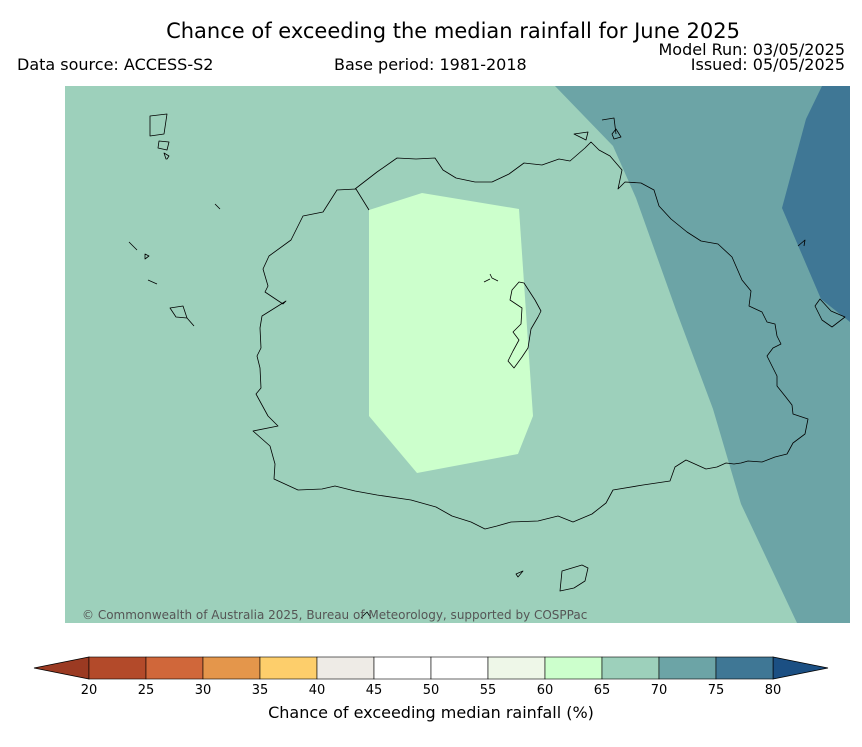 This screenshot has width=862, height=747. What do you see at coordinates (659, 690) in the screenshot?
I see `colorbar-tick-label: 70` at bounding box center [659, 690].